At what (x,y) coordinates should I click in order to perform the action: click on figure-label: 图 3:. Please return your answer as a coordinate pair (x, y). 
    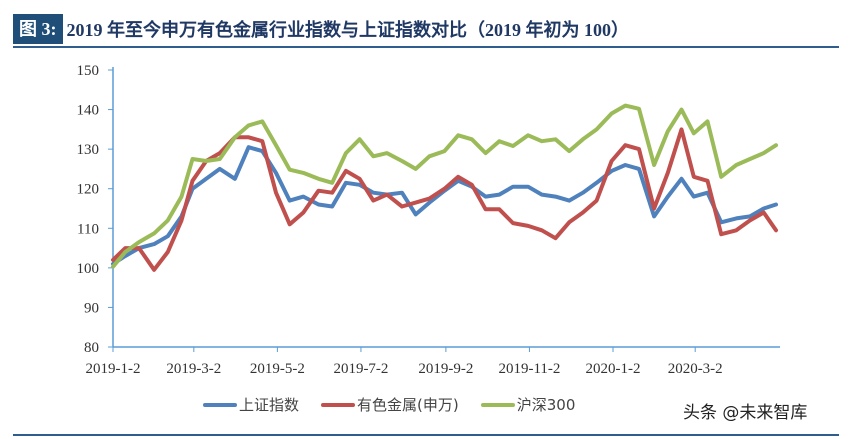
    Looking at the image, I should click on (38, 29).